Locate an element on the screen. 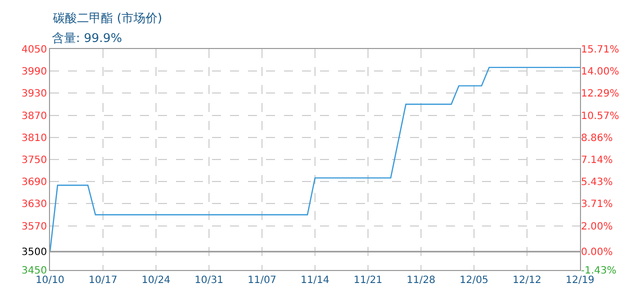 The width and height of the screenshot is (630, 300). y-tick-label: 3630 is located at coordinates (34, 204).